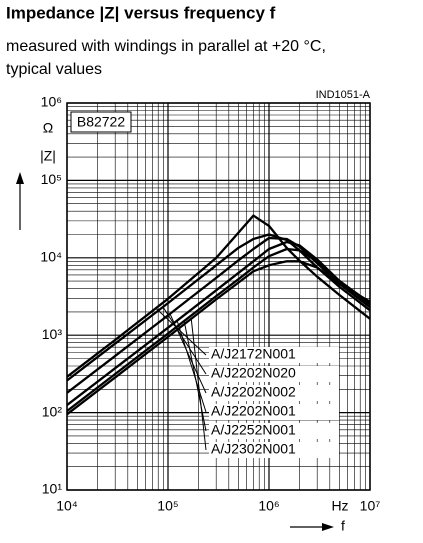 This screenshot has width=423, height=543. Describe the element at coordinates (67, 506) in the screenshot. I see `x-tick-label: 10⁴` at that location.